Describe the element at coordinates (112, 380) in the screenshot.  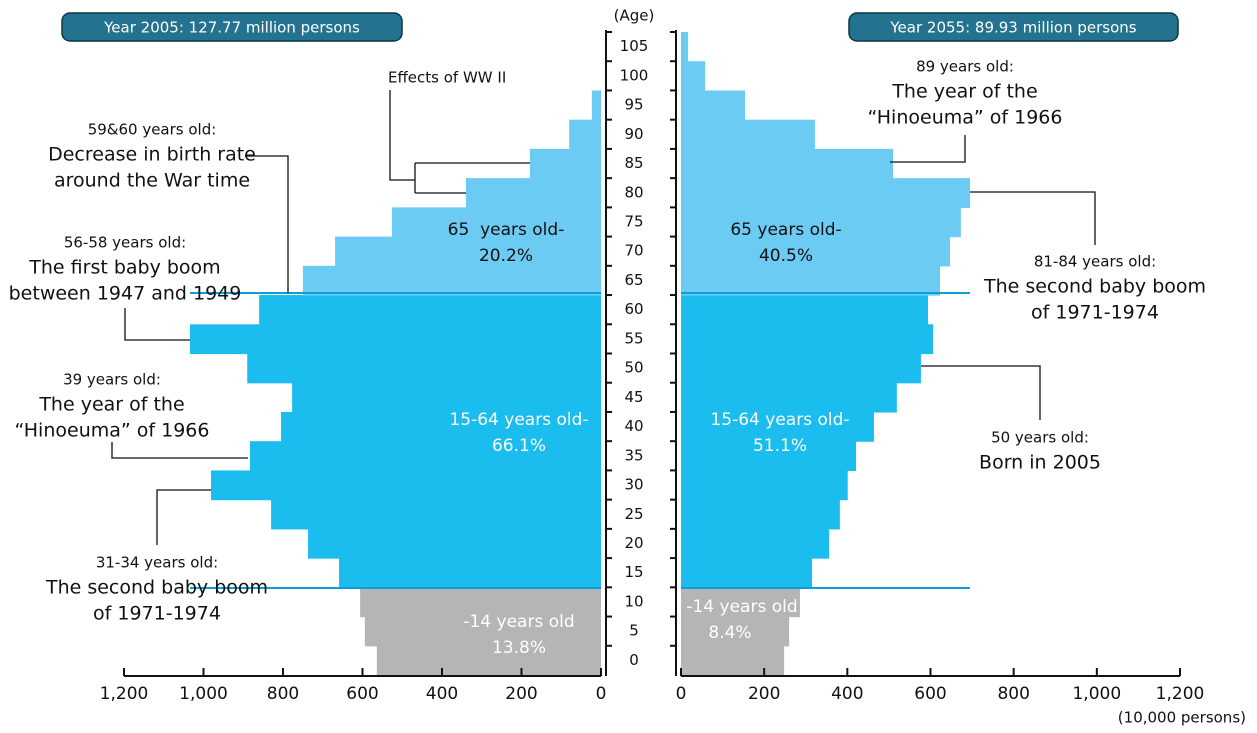
I see `annotation-heading: 39 years old:` at that location.